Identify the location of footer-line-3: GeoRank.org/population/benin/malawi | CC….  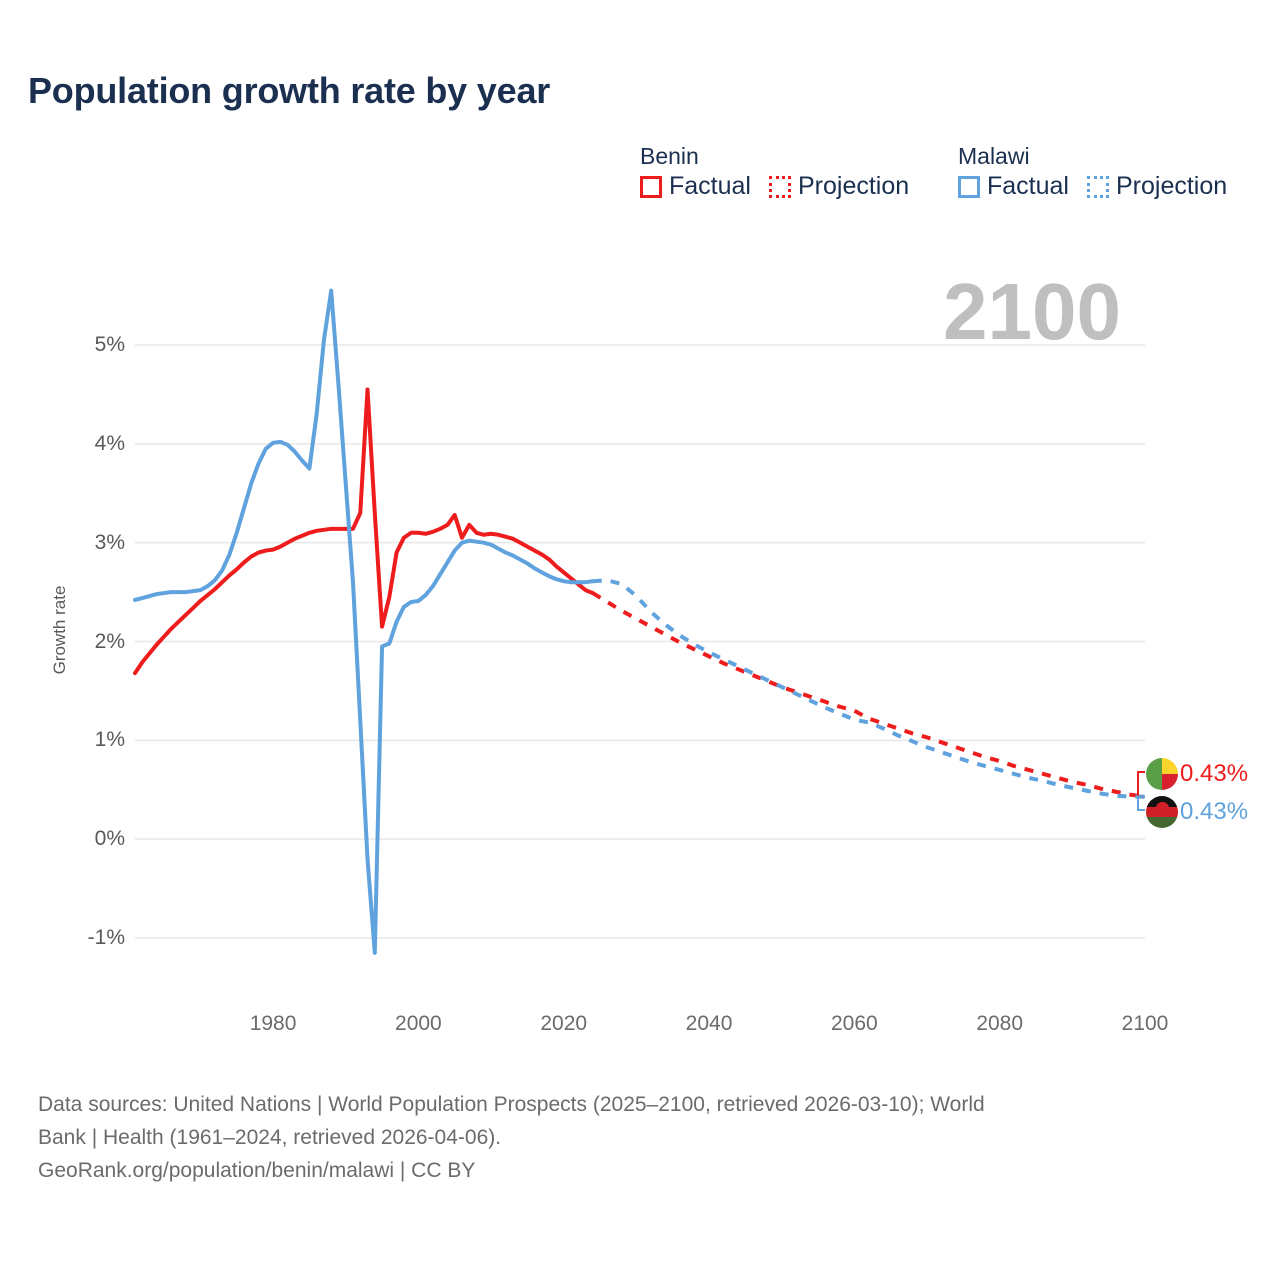
(257, 1170).